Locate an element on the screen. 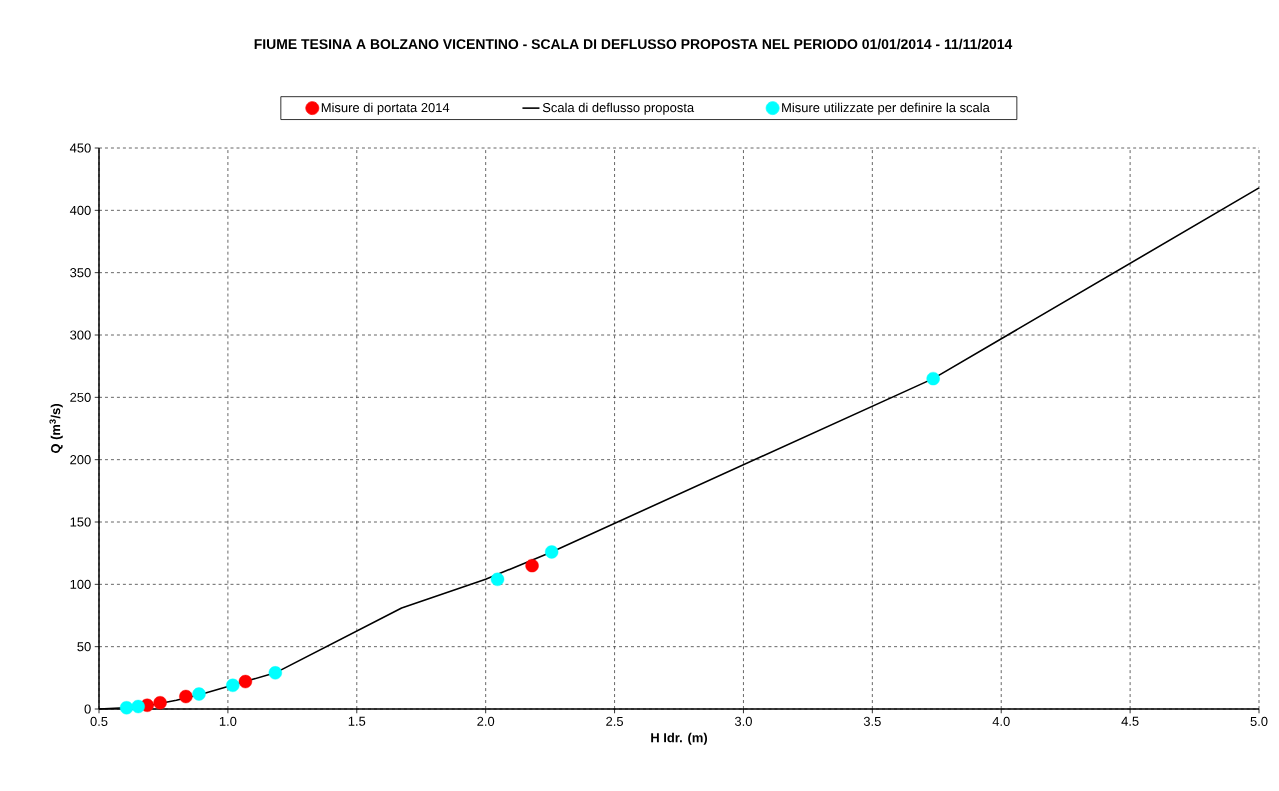 The image size is (1279, 791). x-tick-label: 1.0 is located at coordinates (228, 721).